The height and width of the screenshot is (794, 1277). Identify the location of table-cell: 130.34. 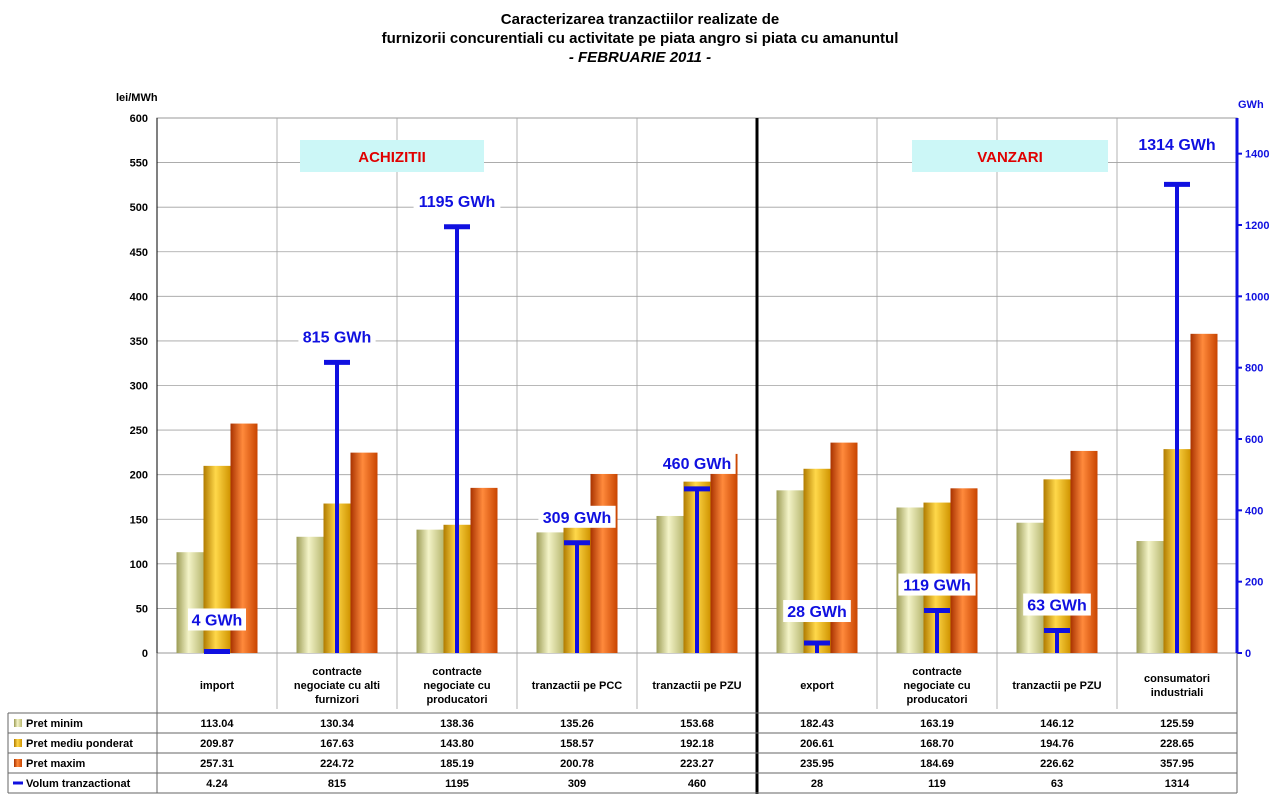
(337, 724).